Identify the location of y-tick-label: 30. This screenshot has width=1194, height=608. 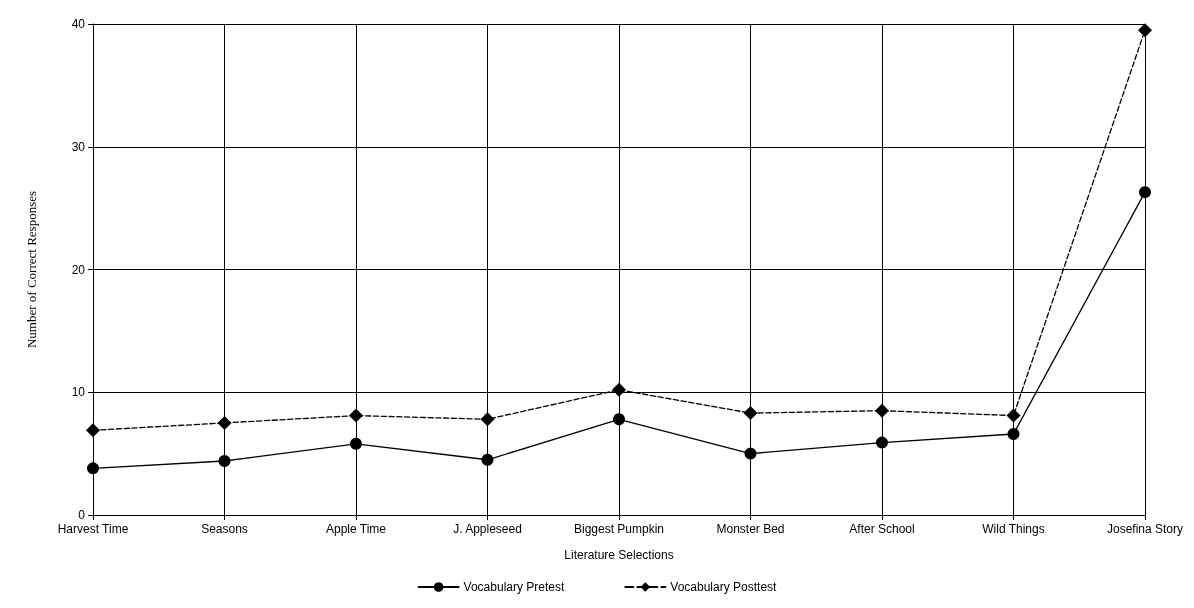
(78, 146).